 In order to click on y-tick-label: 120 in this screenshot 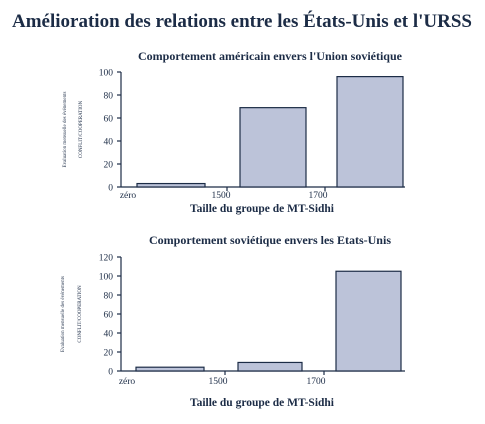, I will do `click(106, 259)`.